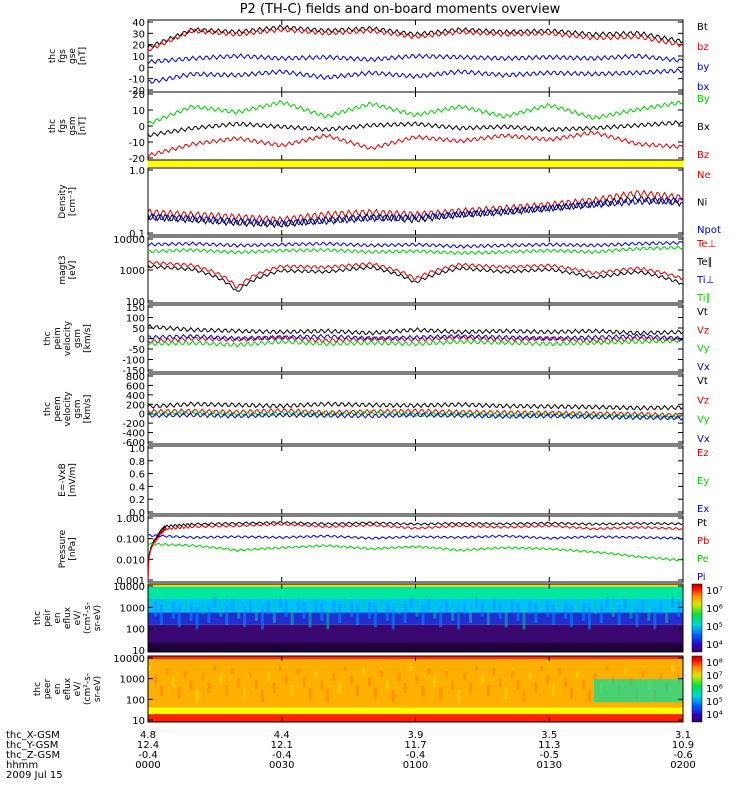 The image size is (750, 800). What do you see at coordinates (638, 691) in the screenshot?
I see `peer-late-band` at bounding box center [638, 691].